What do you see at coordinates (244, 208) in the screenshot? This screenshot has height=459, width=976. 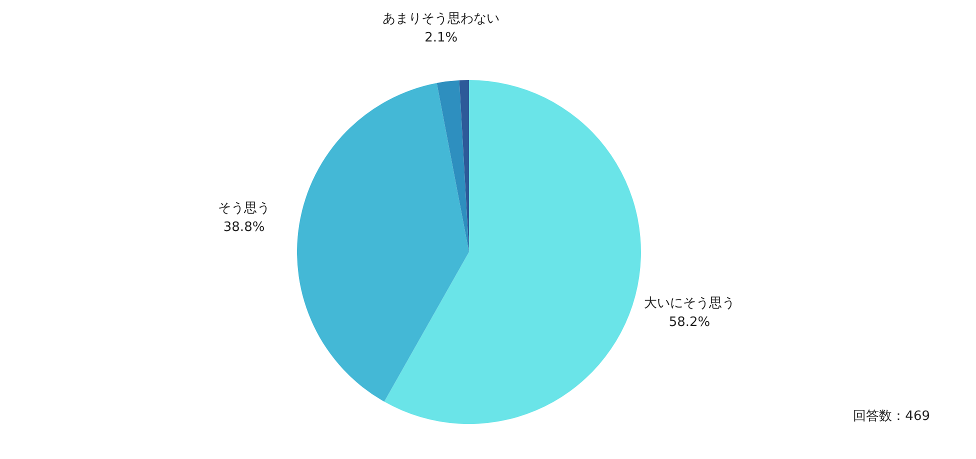 I see `slice-label: そう思う` at bounding box center [244, 208].